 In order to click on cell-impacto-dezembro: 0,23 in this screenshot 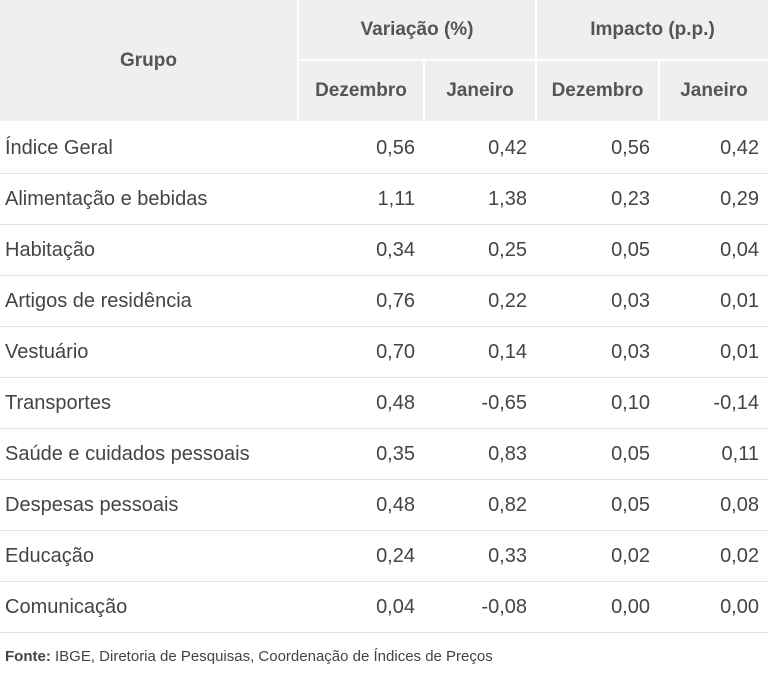, I will do `click(597, 199)`.